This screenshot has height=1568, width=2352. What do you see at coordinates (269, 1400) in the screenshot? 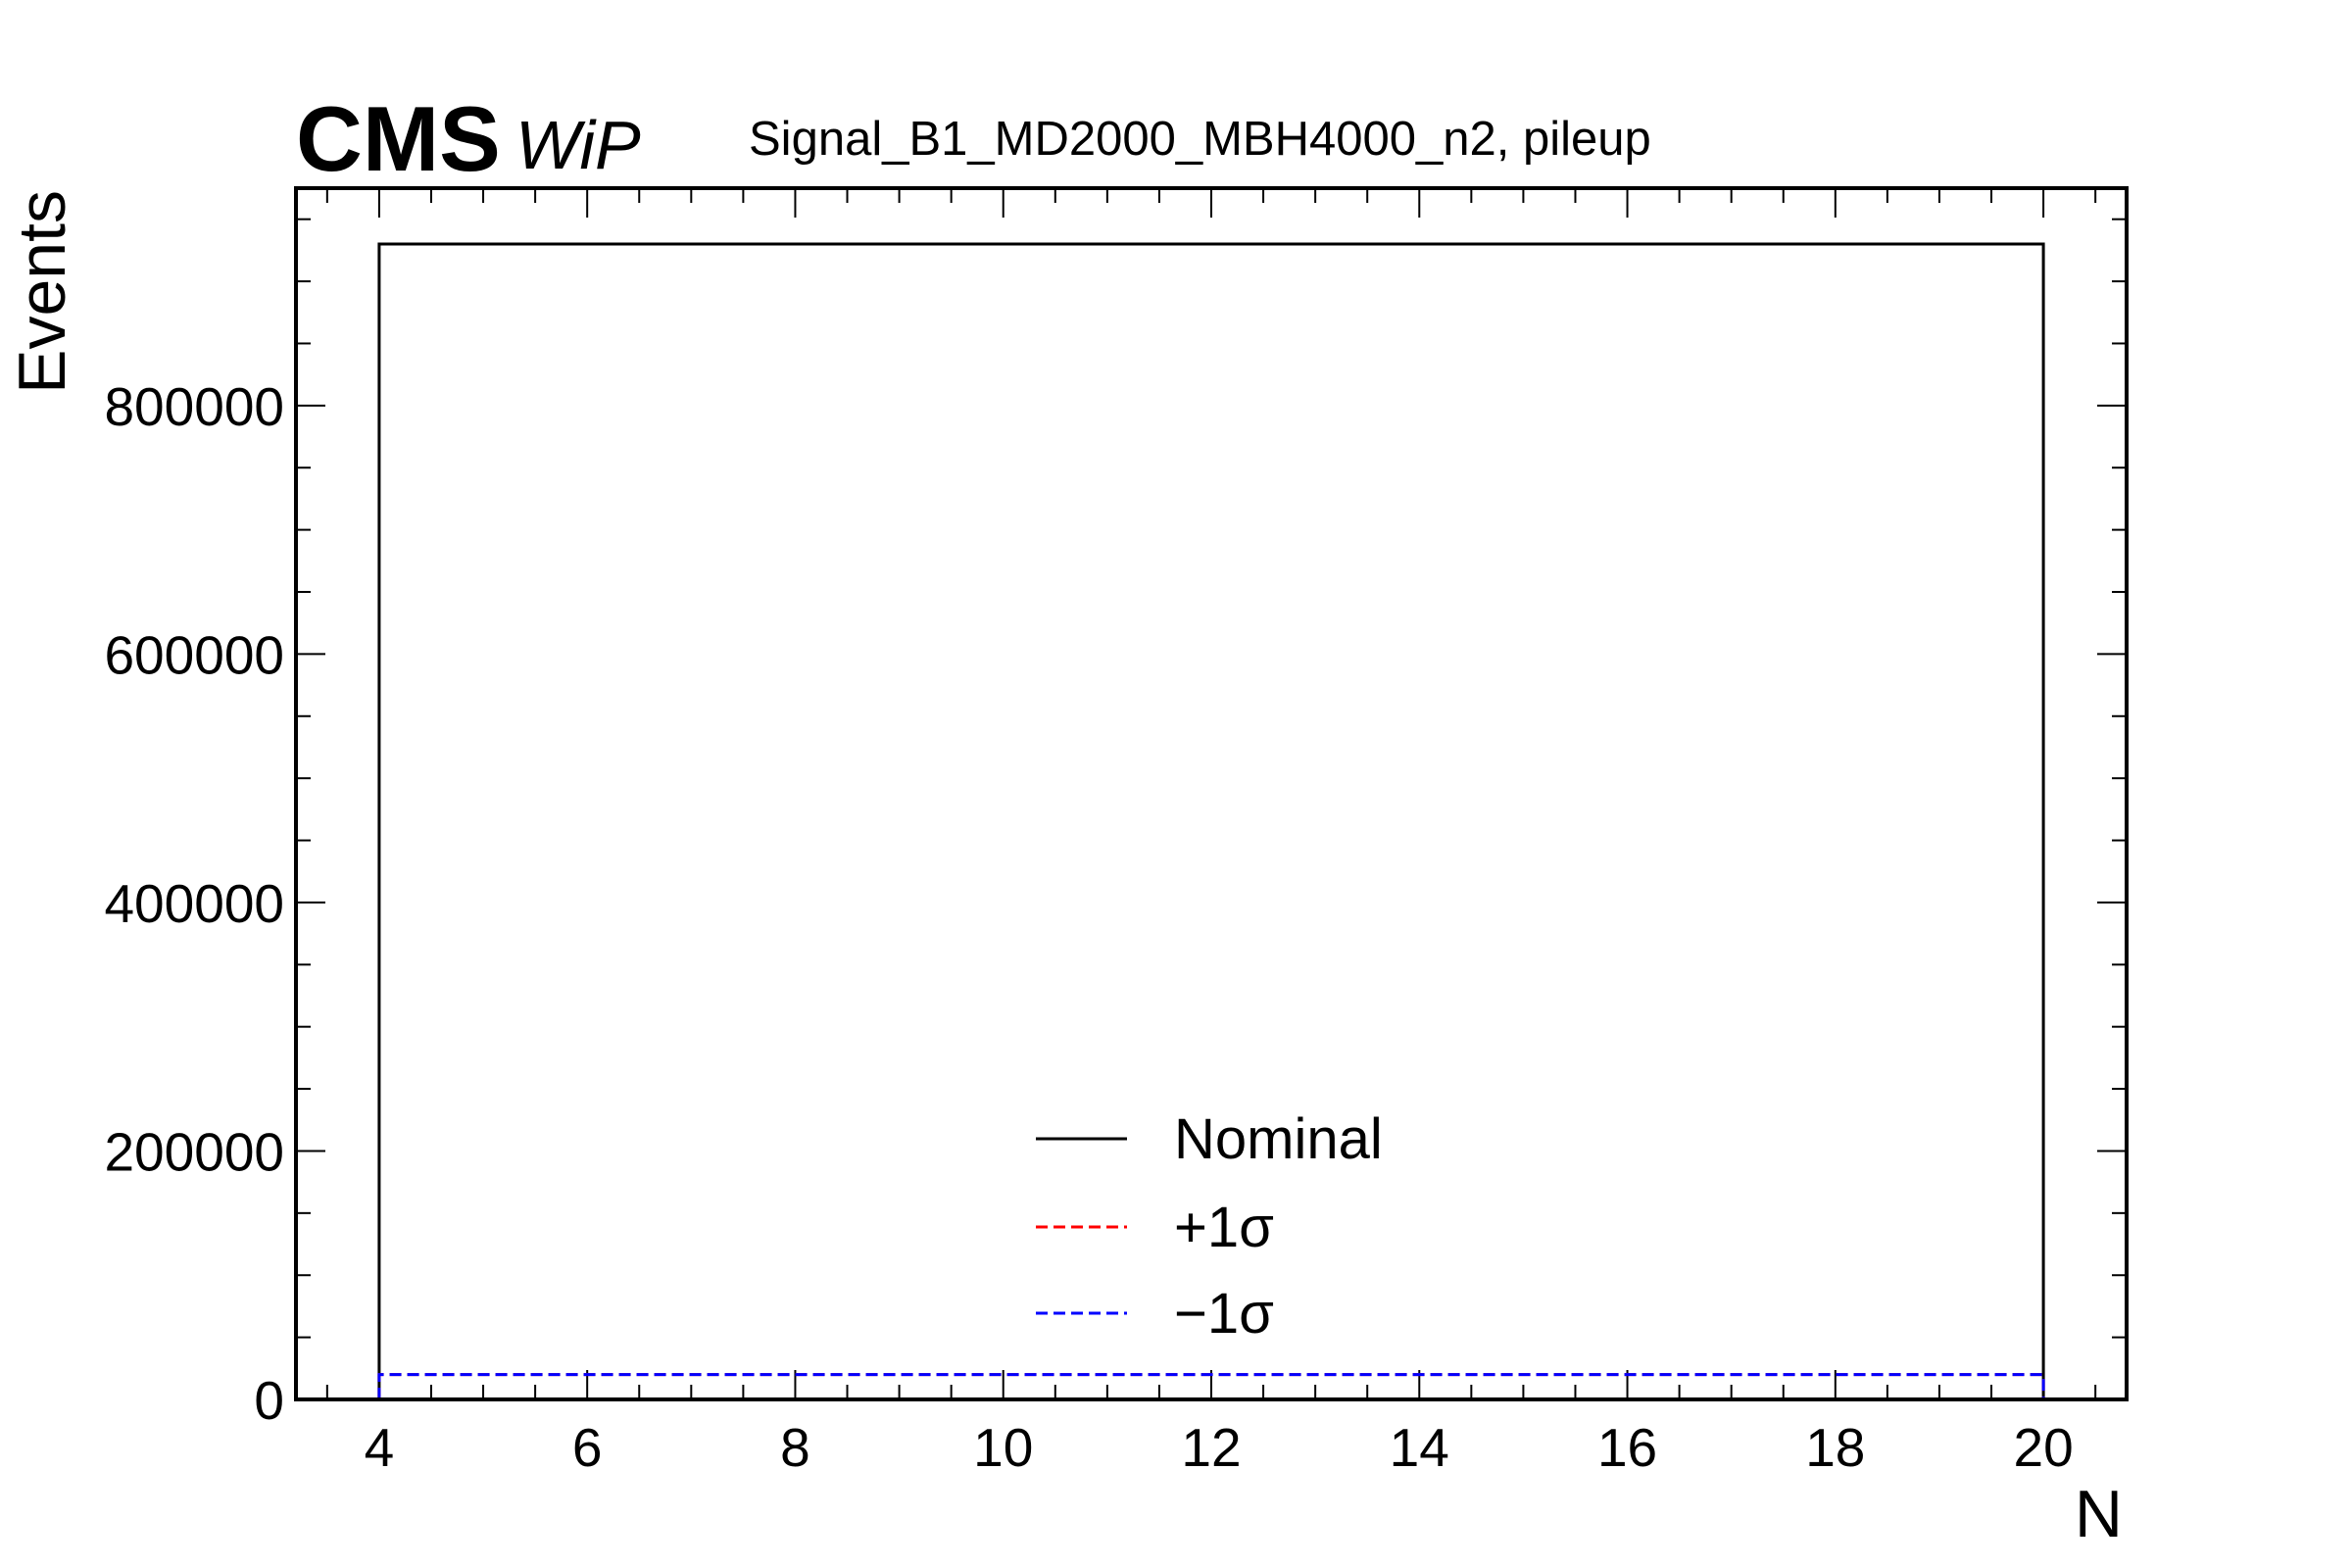
I see `y-tick-label: 0` at bounding box center [269, 1400].